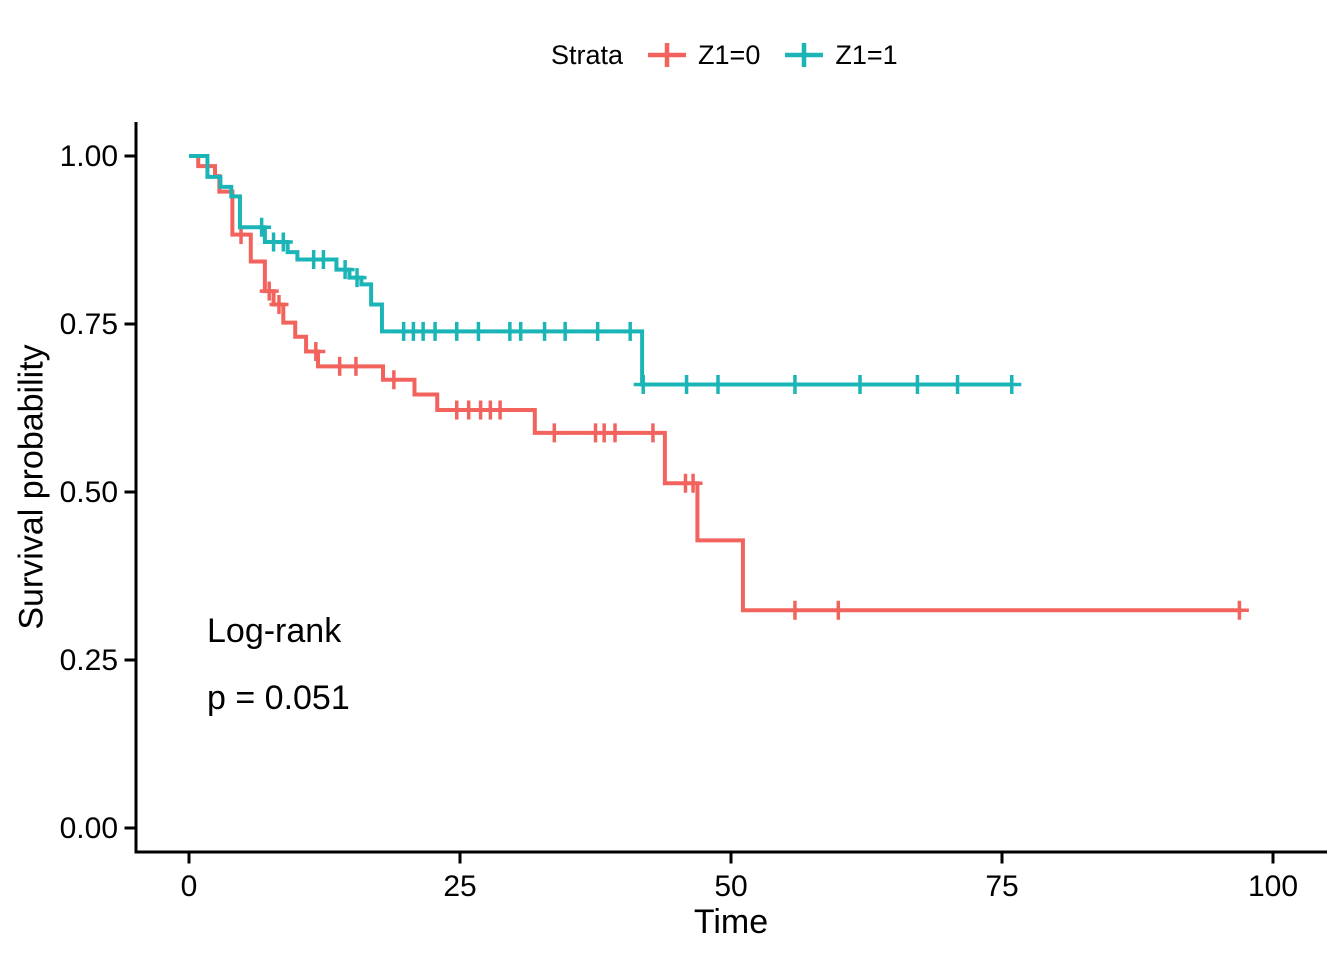  I want to click on x-tick-label: 50, so click(730, 886).